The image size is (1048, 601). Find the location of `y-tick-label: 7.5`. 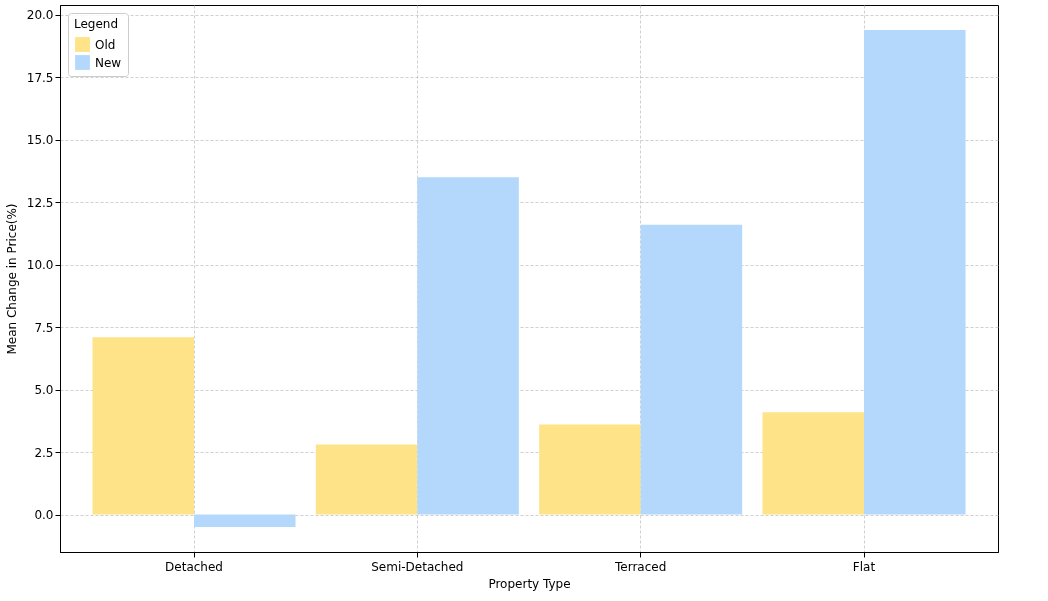

y-tick-label: 7.5 is located at coordinates (44, 327).